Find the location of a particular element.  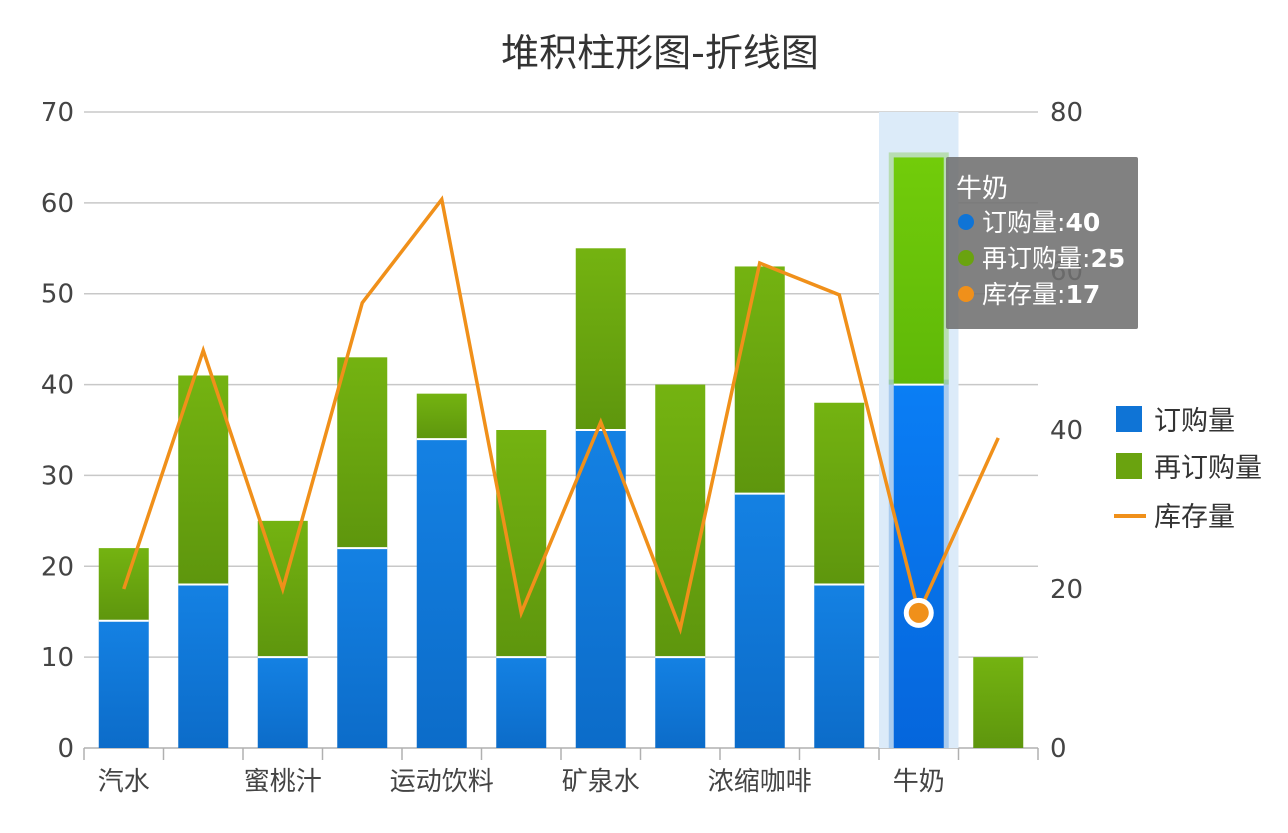

y-left-tick-label: 50 is located at coordinates (57, 295).